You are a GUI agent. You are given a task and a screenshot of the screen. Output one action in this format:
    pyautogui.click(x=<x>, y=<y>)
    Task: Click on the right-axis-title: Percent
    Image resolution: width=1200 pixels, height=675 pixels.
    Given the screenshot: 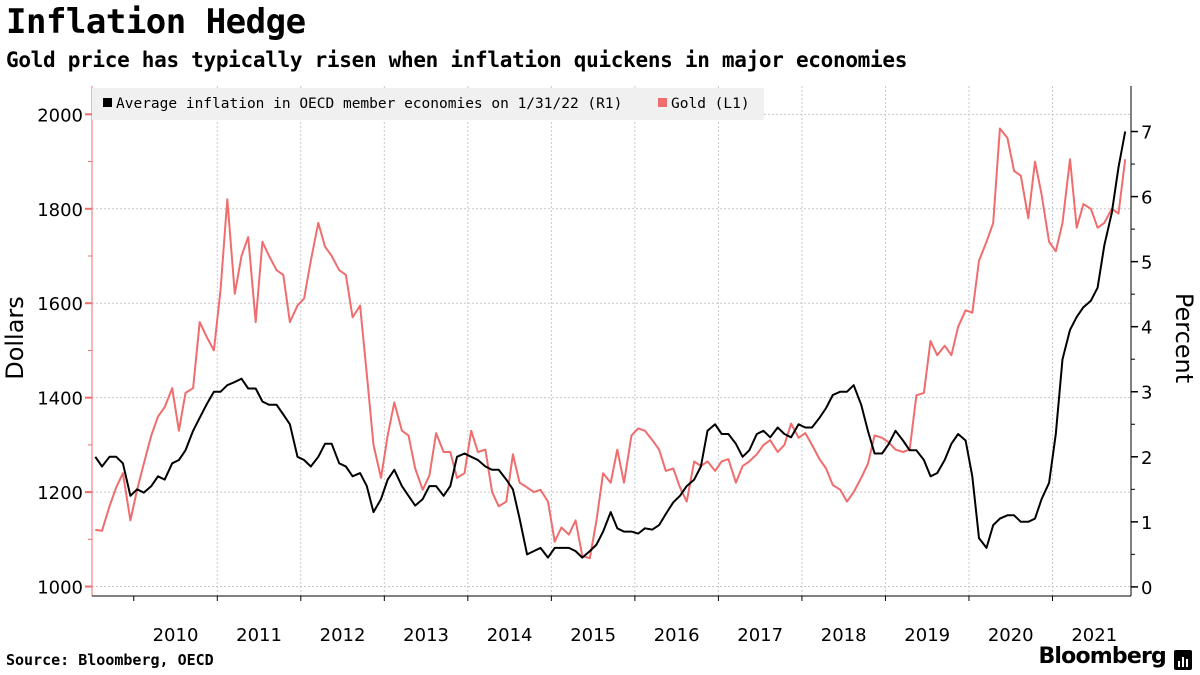 What is the action you would take?
    pyautogui.click(x=1184, y=338)
    